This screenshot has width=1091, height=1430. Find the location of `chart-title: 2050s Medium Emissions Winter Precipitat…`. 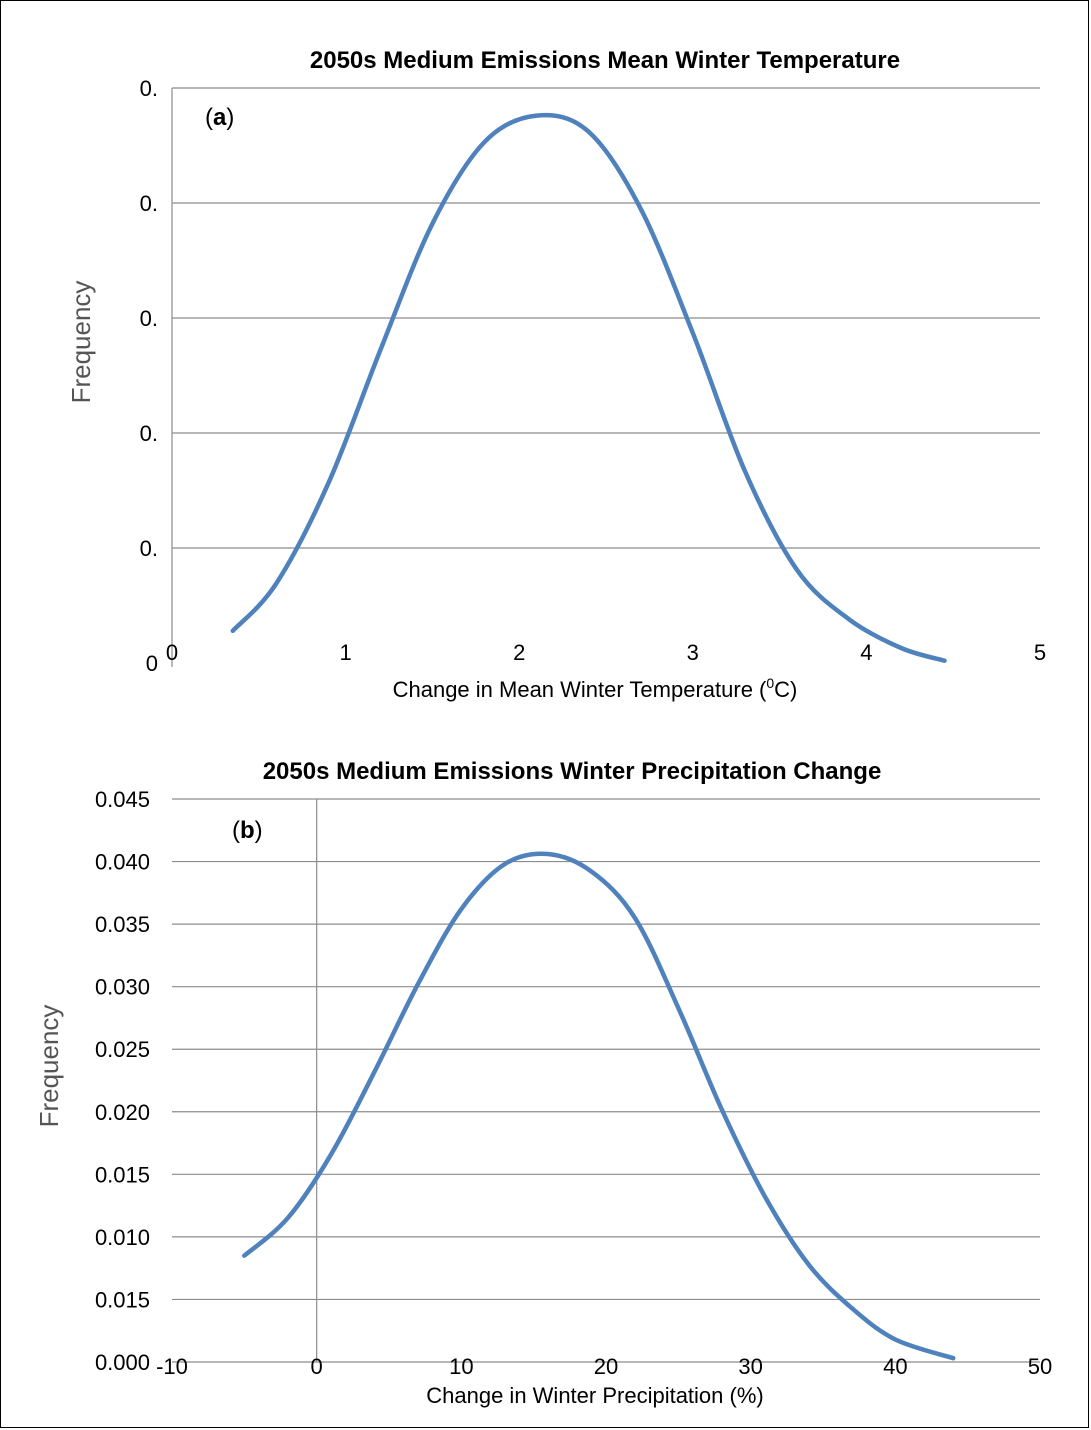

chart-title: 2050s Medium Emissions Winter Precipitat… is located at coordinates (572, 771).